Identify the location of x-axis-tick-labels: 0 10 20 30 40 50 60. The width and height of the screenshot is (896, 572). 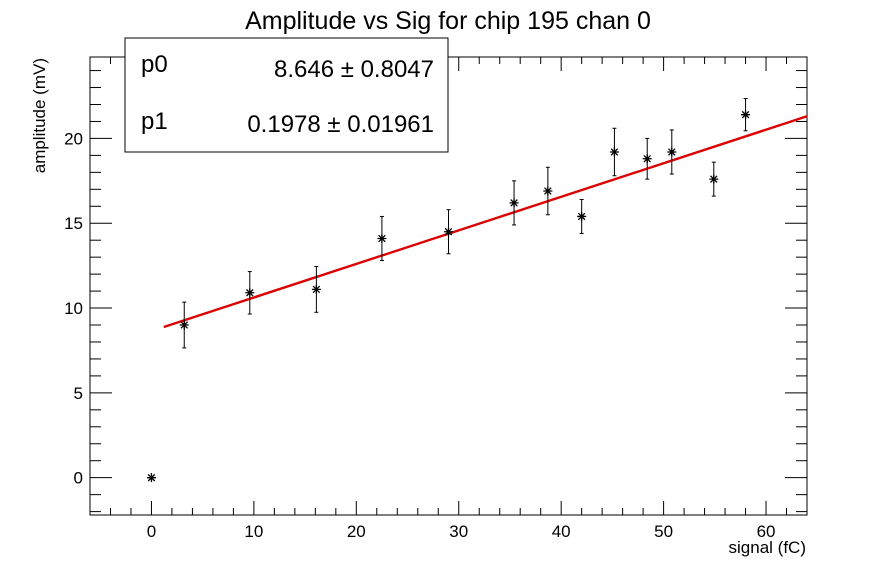
(461, 531).